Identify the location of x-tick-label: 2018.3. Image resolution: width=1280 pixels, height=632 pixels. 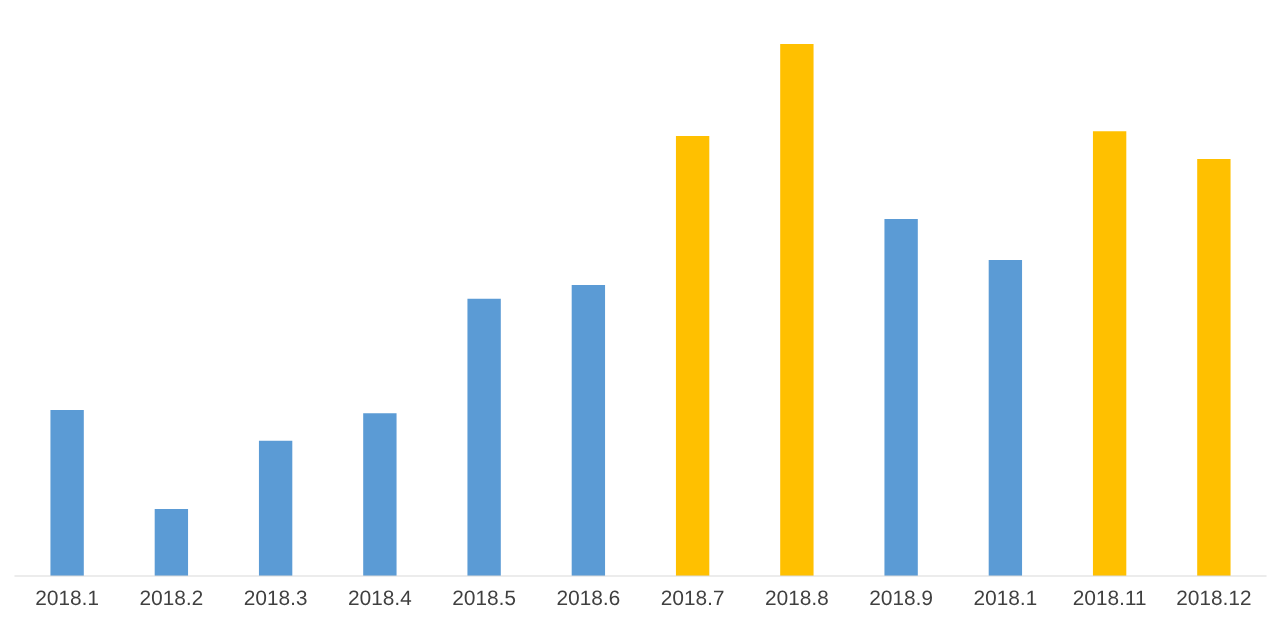
(275, 598).